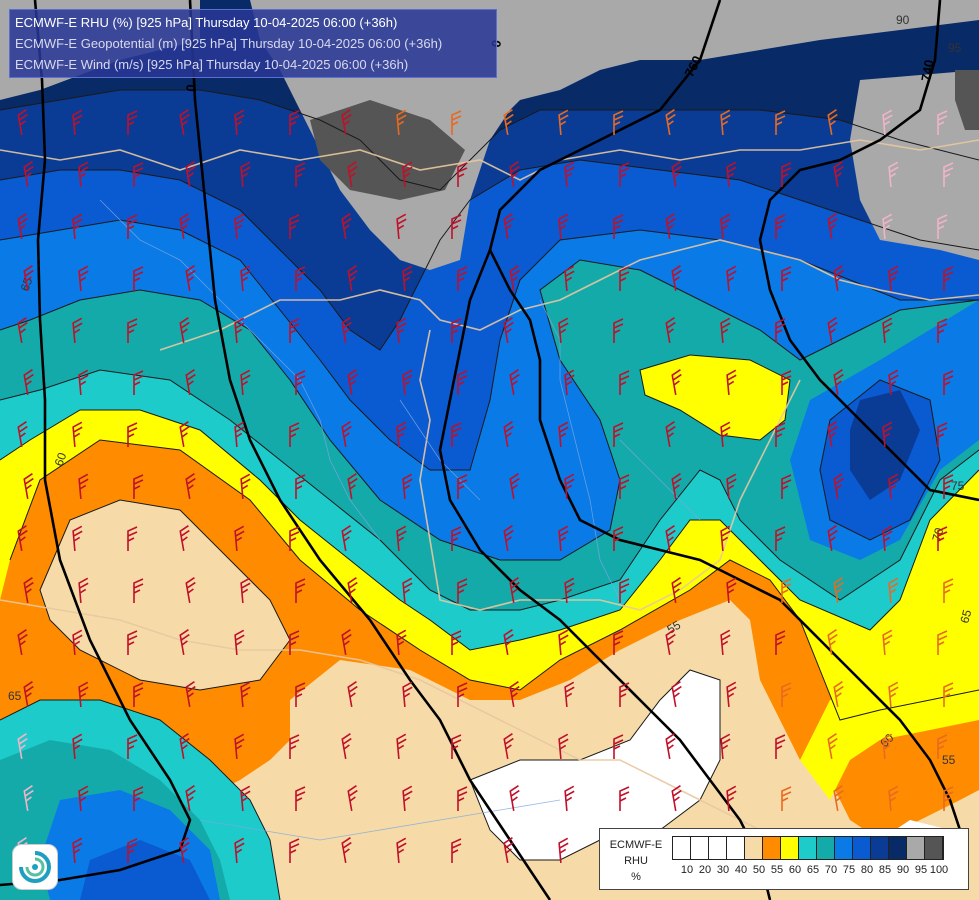 Image resolution: width=979 pixels, height=900 pixels. Describe the element at coordinates (636, 877) in the screenshot. I see `legend-unit: %` at that location.